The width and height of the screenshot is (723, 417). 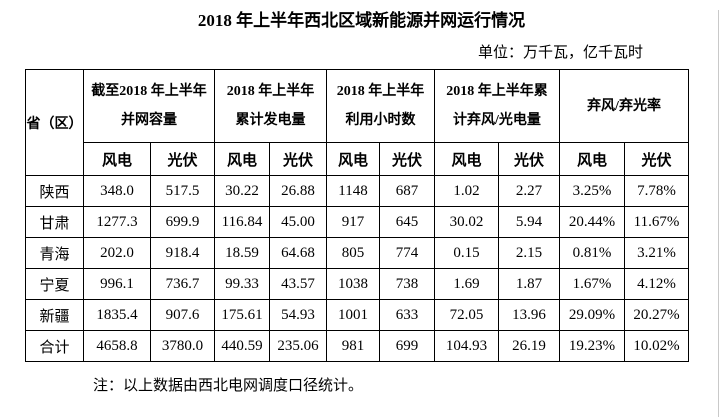 I want to click on value-cell: 116.84, so click(x=242, y=222).